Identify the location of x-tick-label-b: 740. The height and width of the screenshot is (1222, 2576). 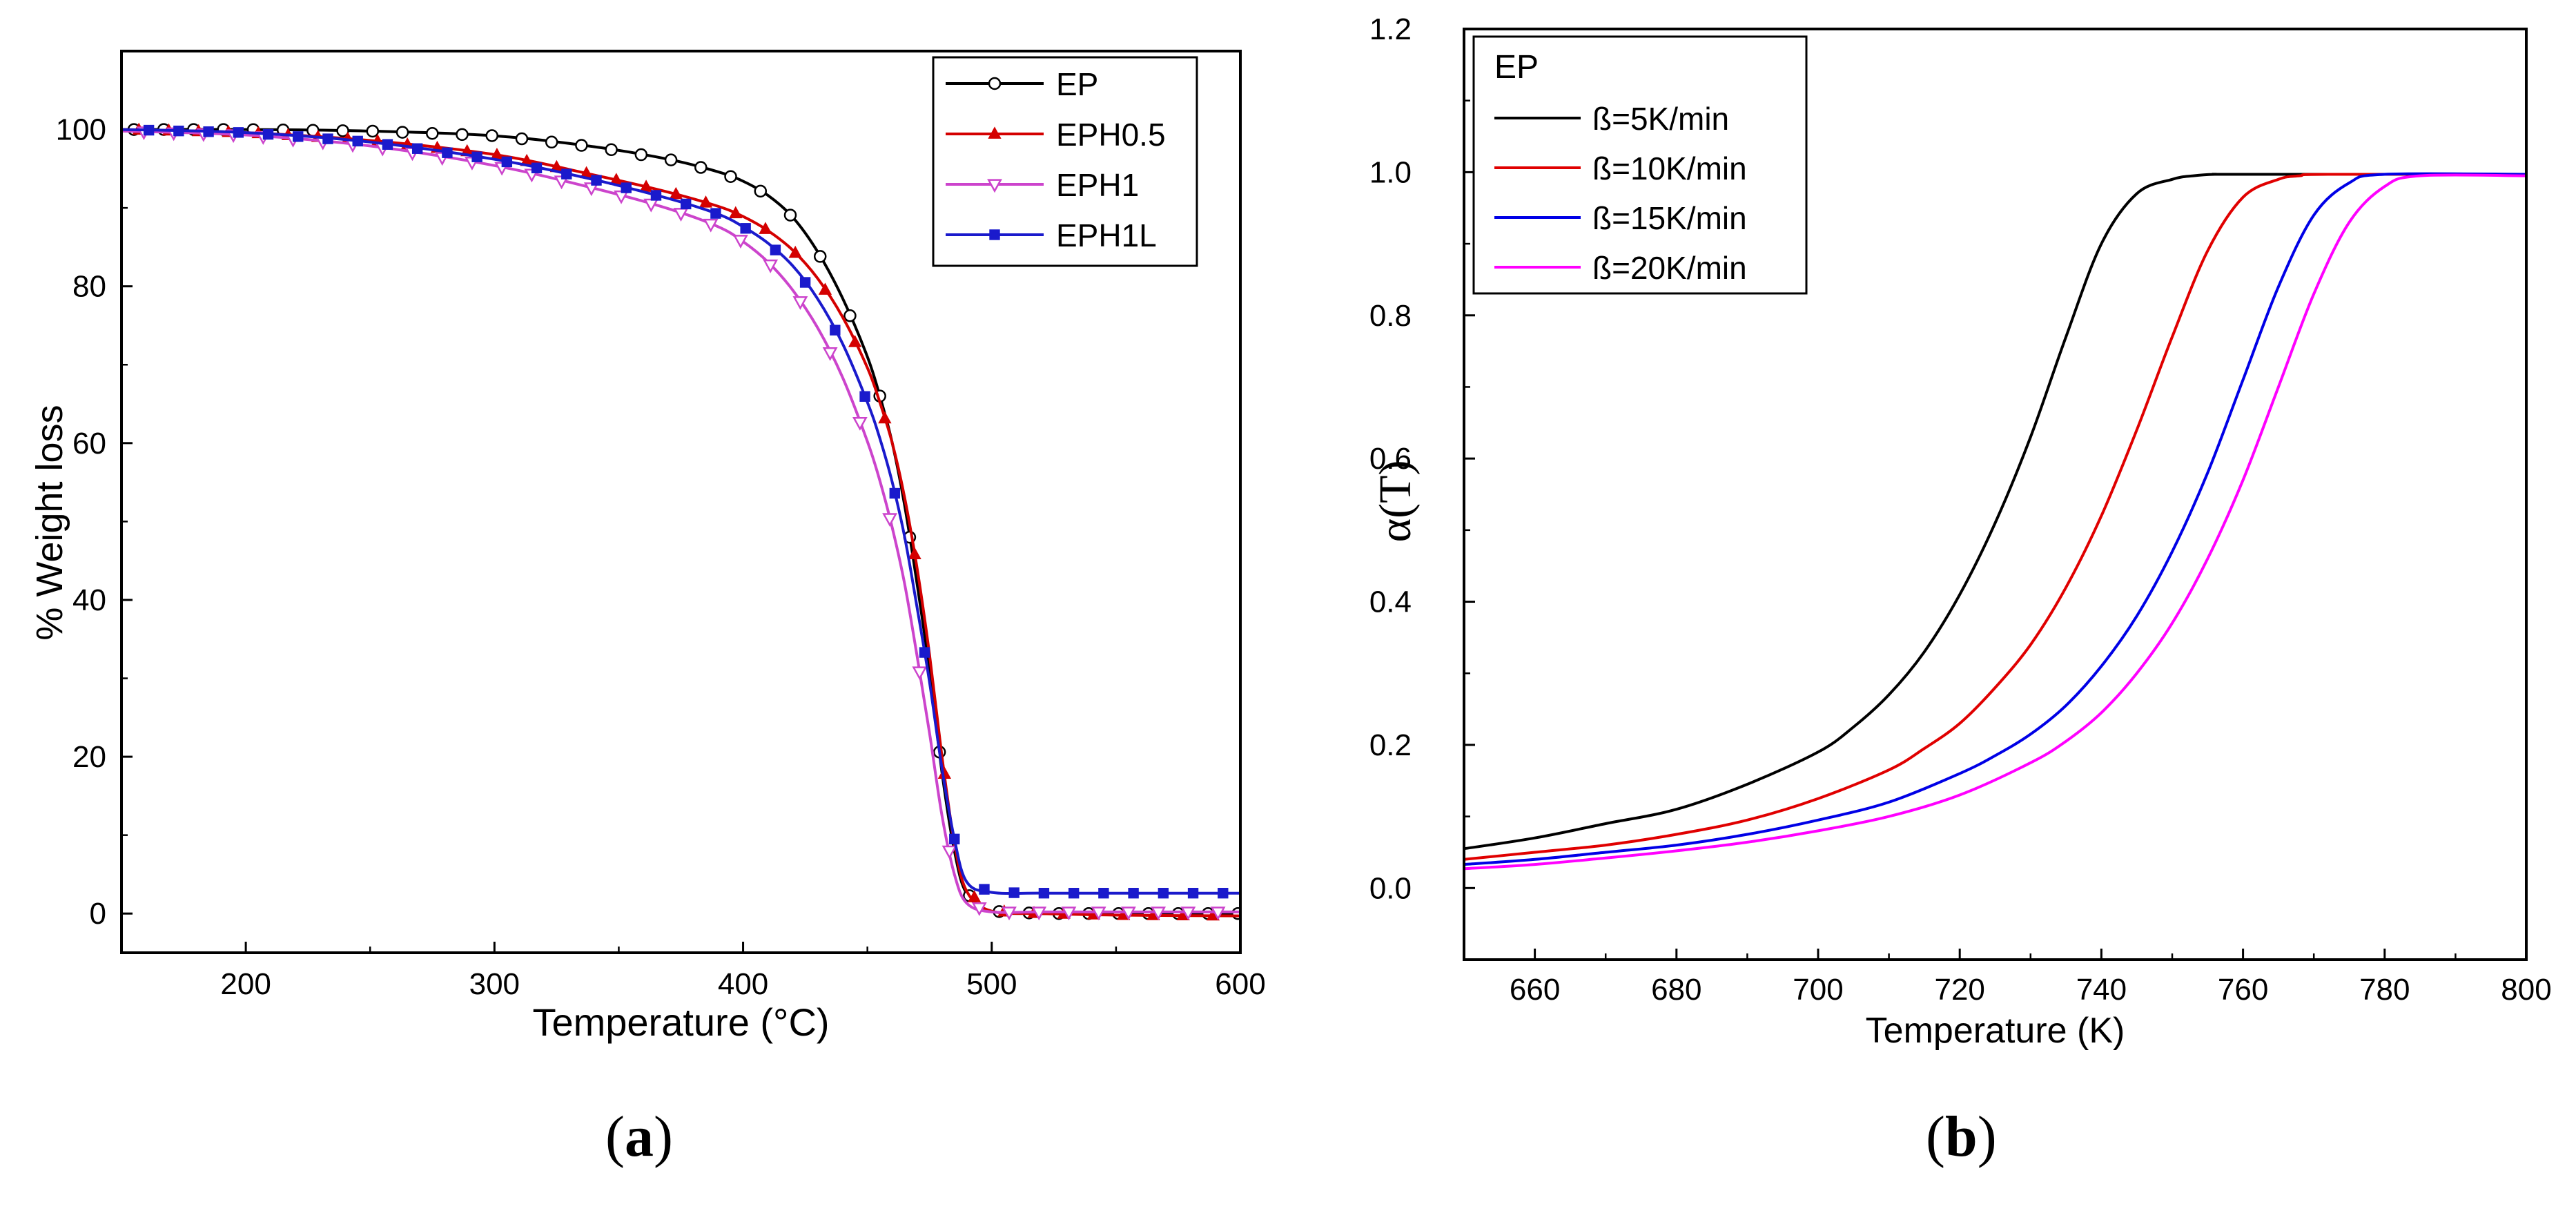
(2101, 990).